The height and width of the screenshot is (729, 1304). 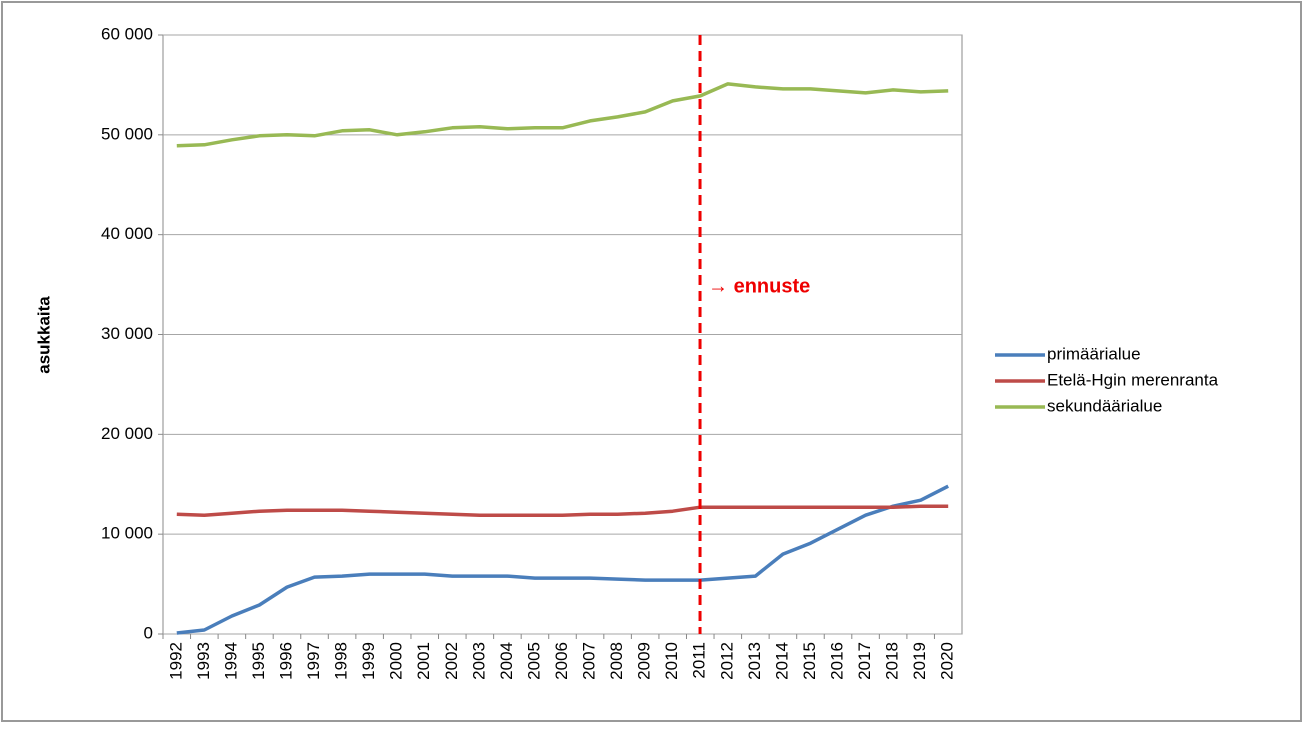 What do you see at coordinates (285, 661) in the screenshot?
I see `x-tick-label: 1996` at bounding box center [285, 661].